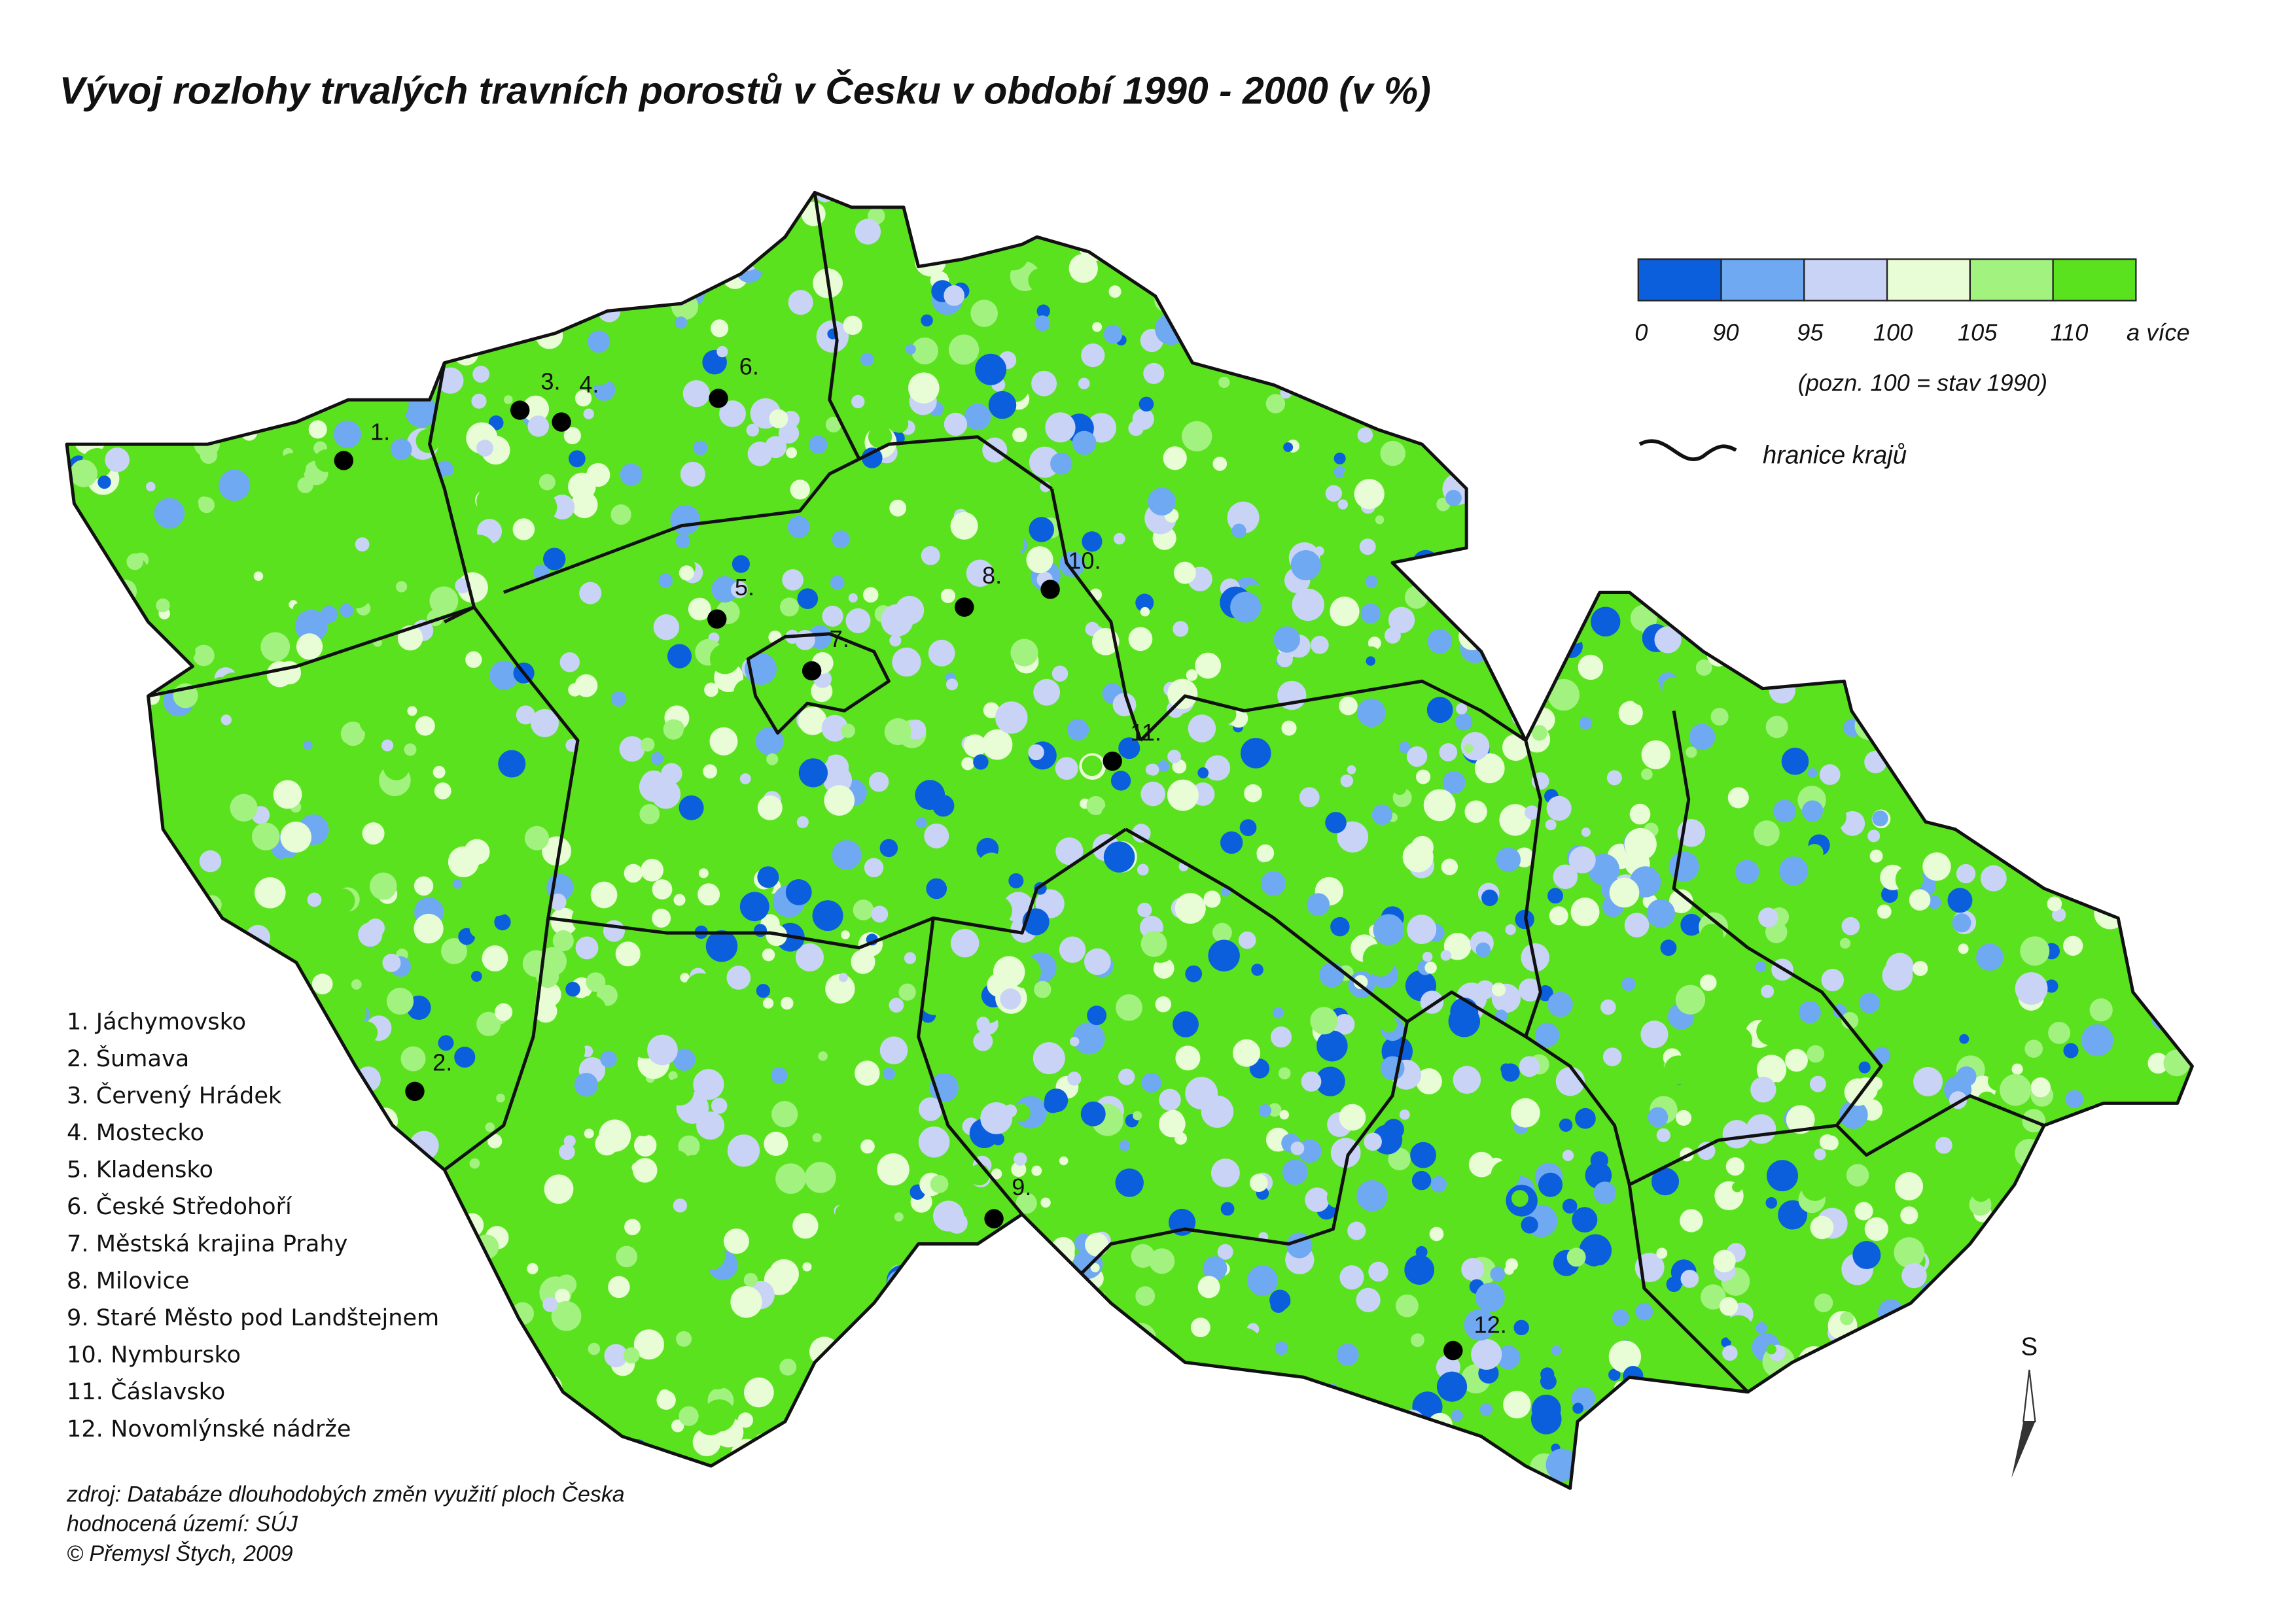 This screenshot has width=2296, height=1623. I want to click on place-entry: 3. Červený Hrádek, so click(175, 1095).